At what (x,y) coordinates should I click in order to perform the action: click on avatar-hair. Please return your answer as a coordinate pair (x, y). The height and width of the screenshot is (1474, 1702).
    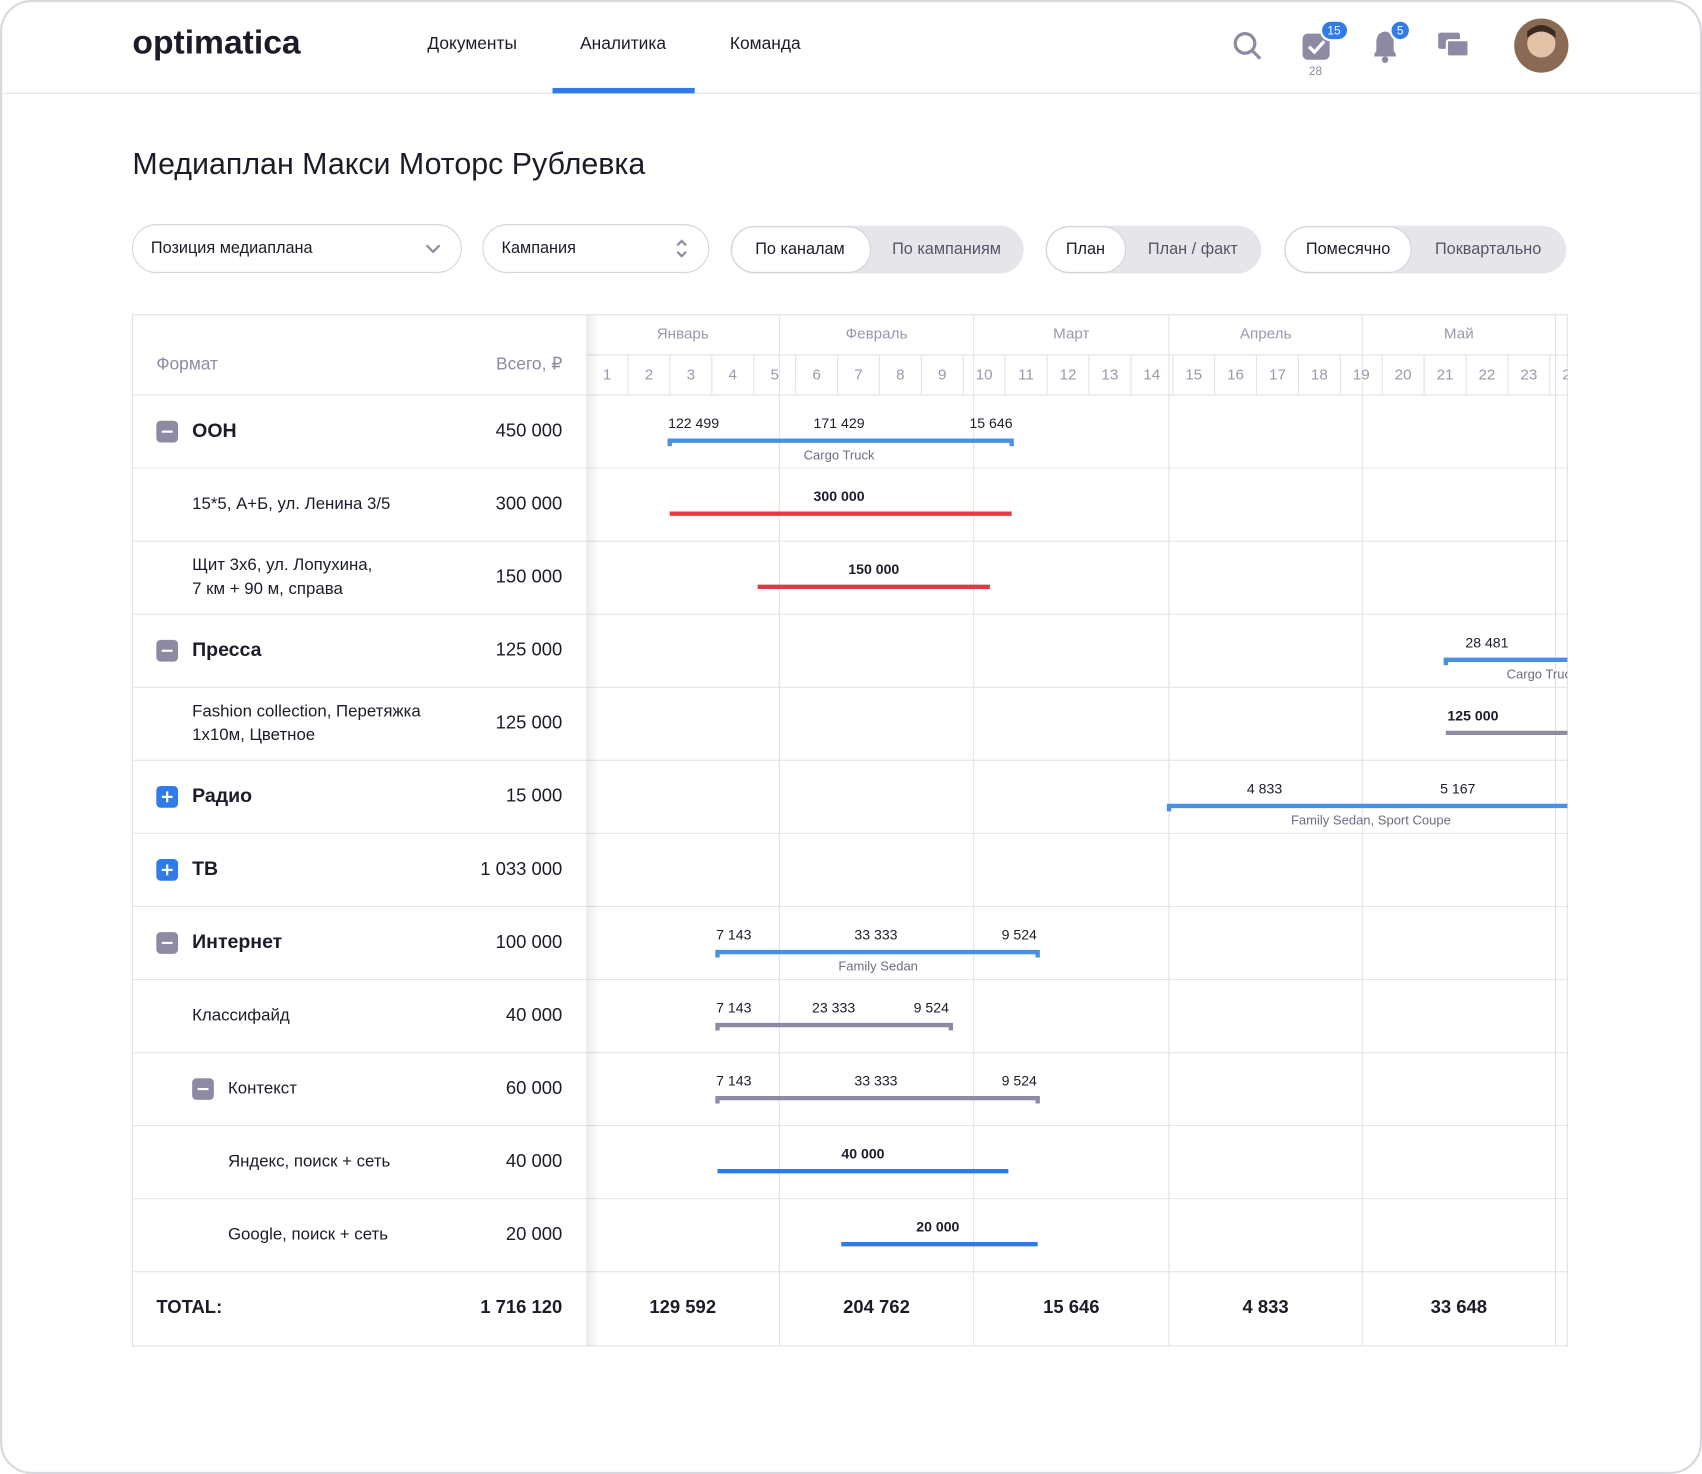
    Looking at the image, I should click on (1541, 31).